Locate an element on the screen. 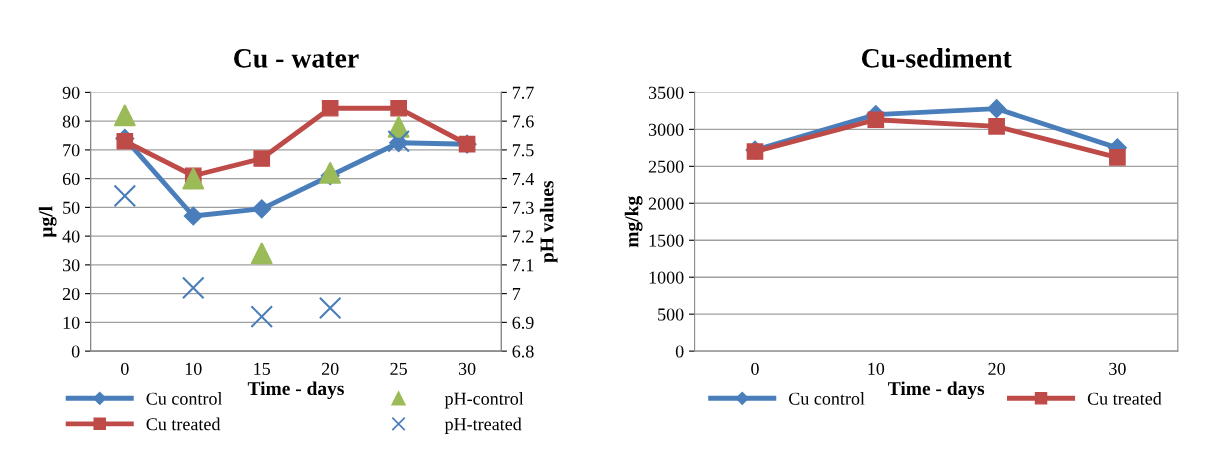 The width and height of the screenshot is (1208, 462). y2-tick-label: 7.5 is located at coordinates (523, 150).